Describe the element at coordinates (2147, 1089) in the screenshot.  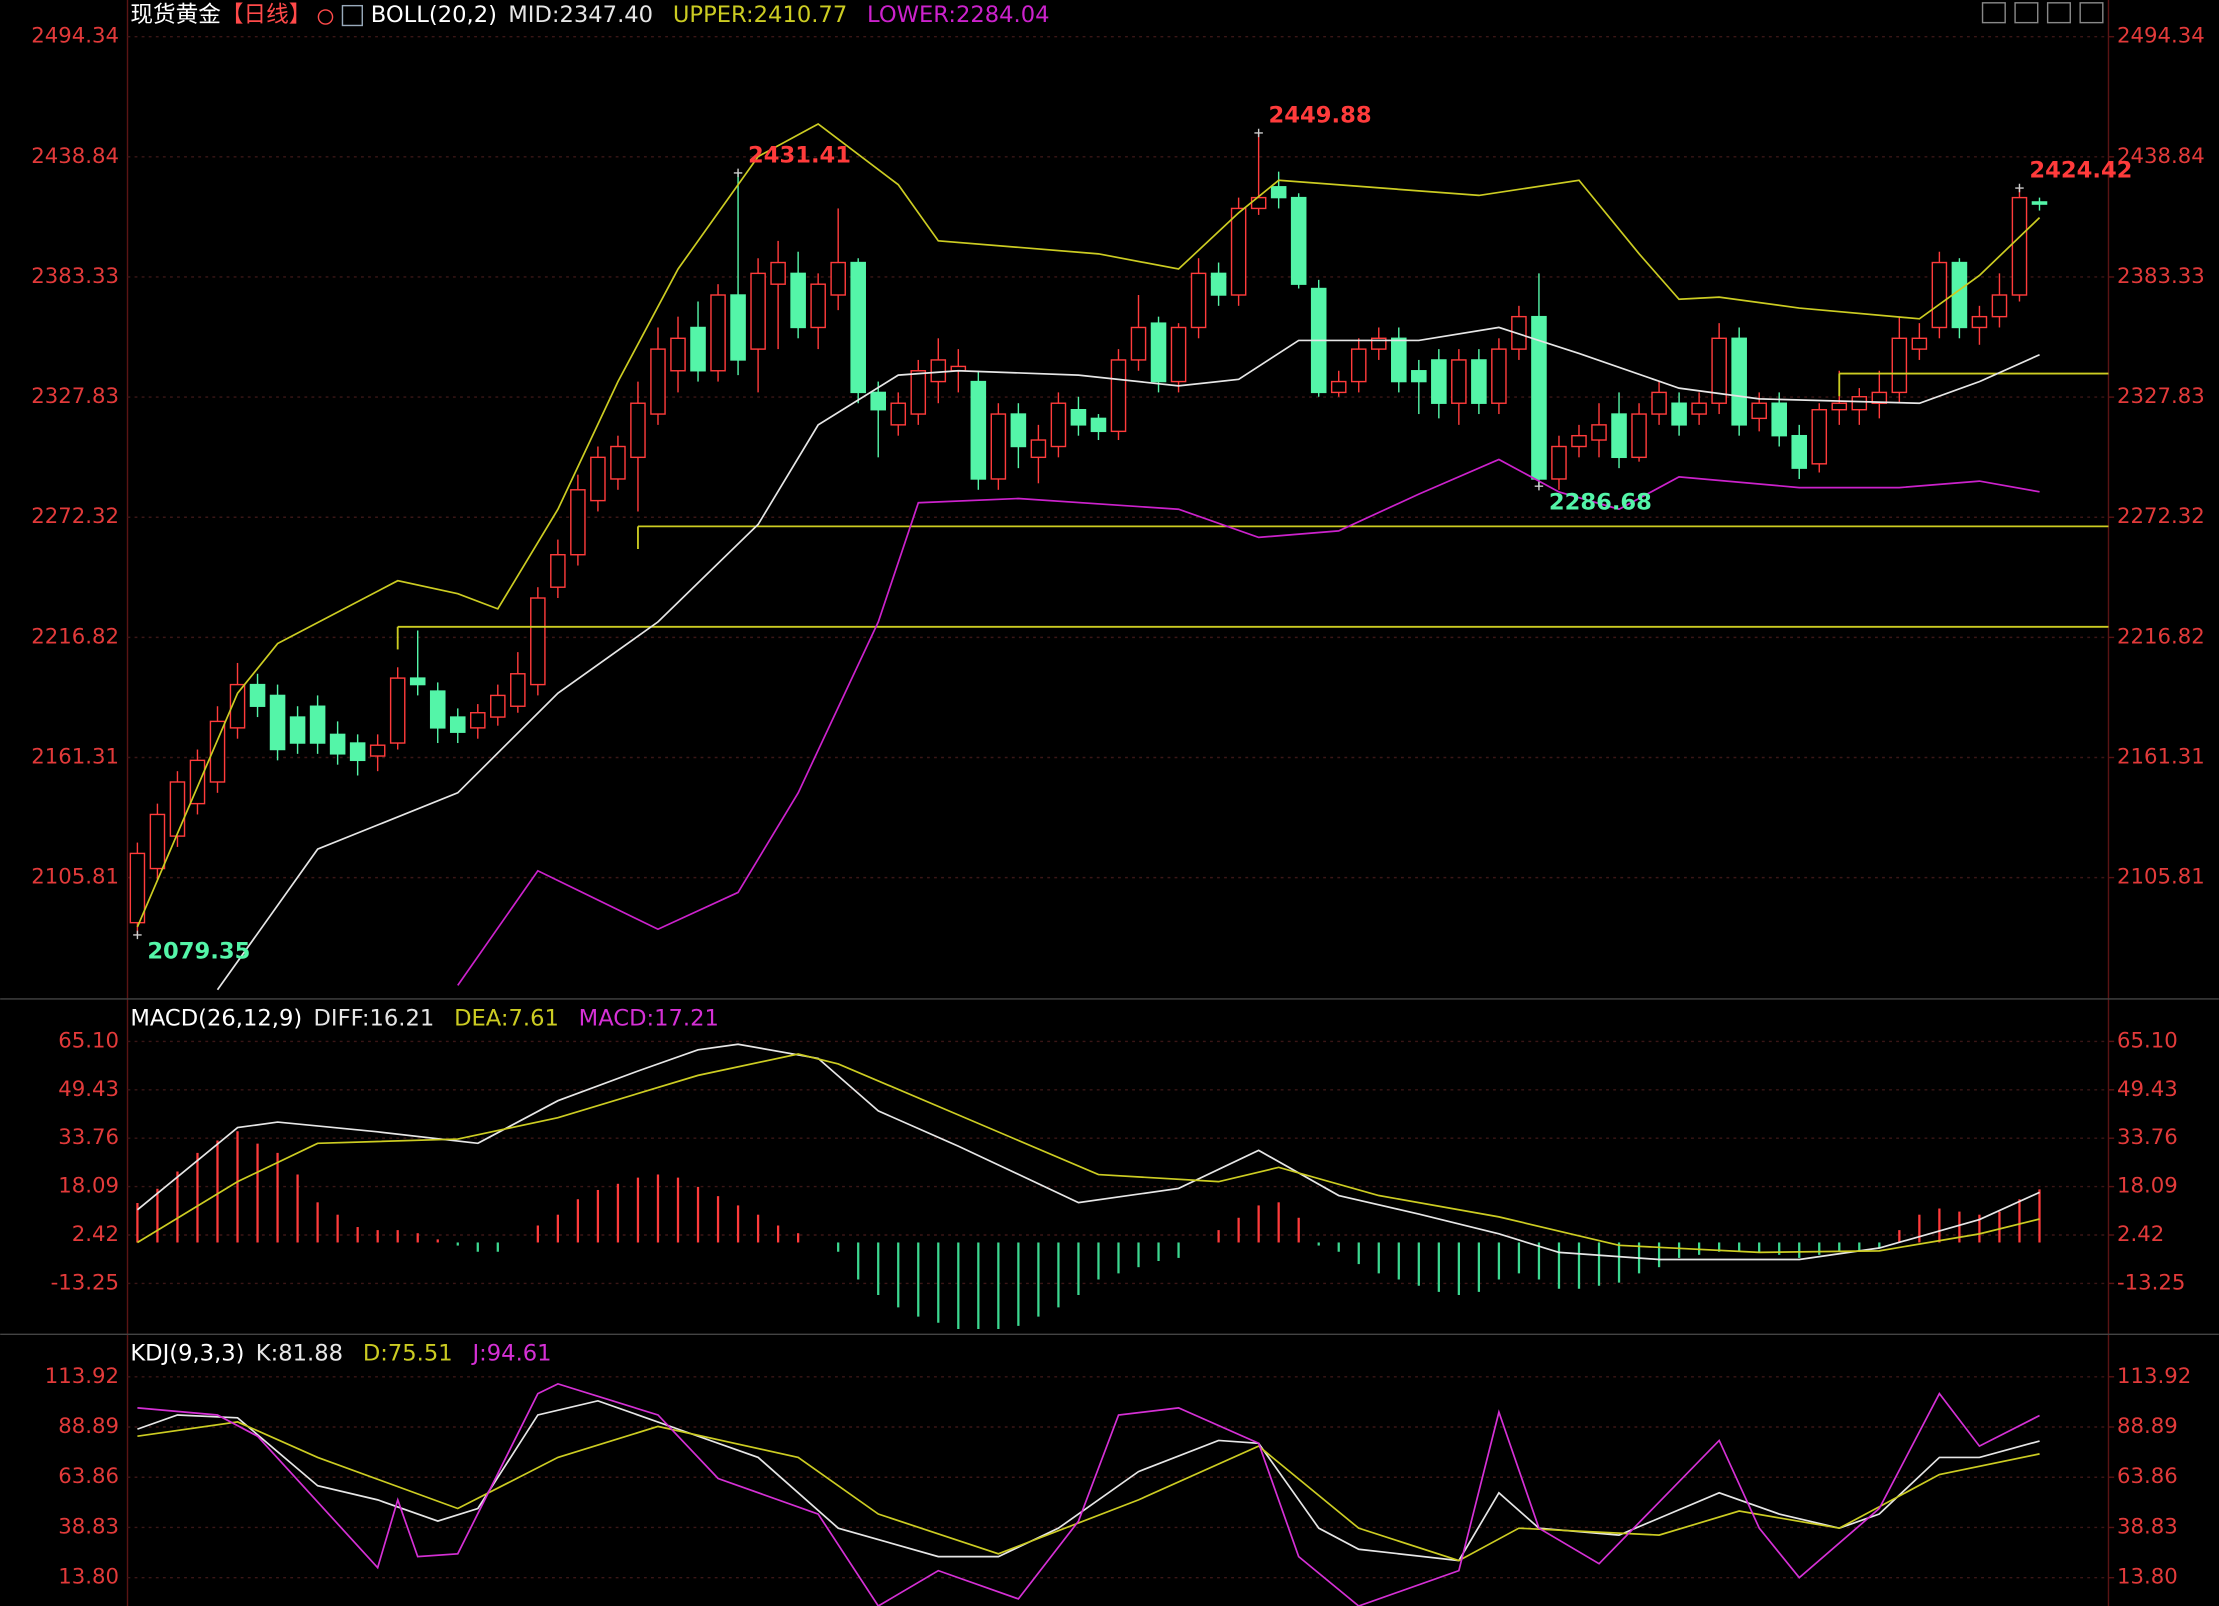
I see `y-tick-label-right: 49.43` at that location.